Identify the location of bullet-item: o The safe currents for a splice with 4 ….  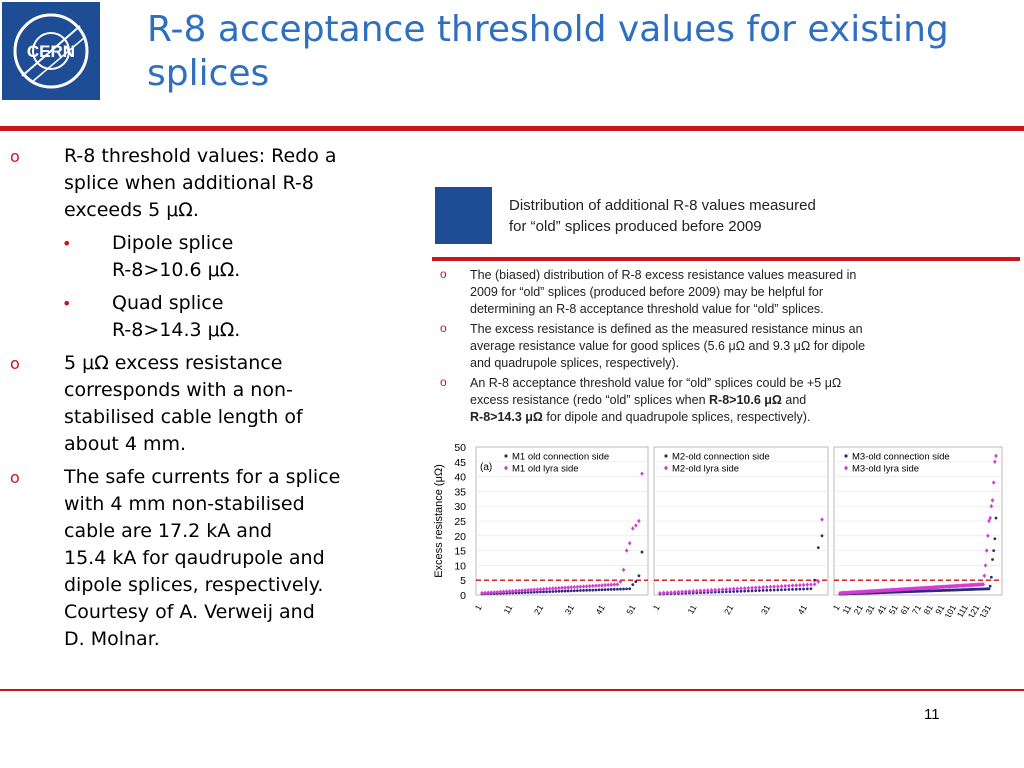
(210, 558).